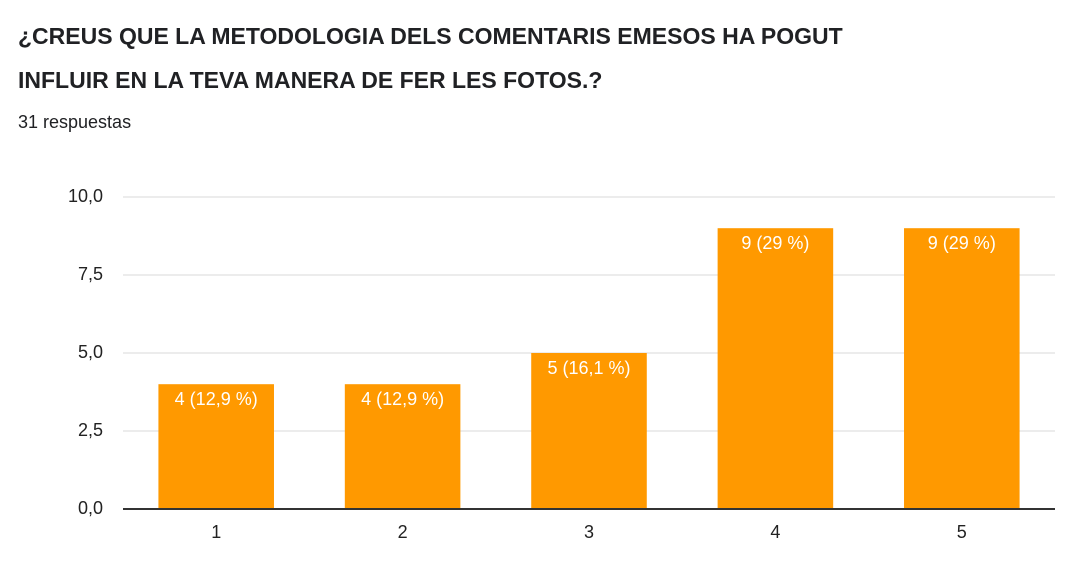 The height and width of the screenshot is (562, 1080). What do you see at coordinates (75, 122) in the screenshot?
I see `chart-subtitle: 31 respuestas` at bounding box center [75, 122].